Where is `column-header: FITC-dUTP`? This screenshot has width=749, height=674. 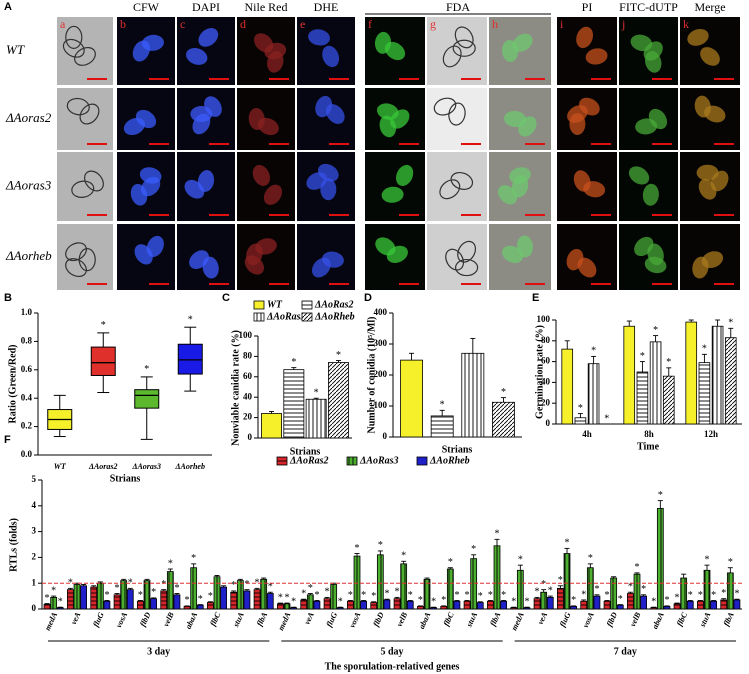 column-header: FITC-dUTP is located at coordinates (648, 7).